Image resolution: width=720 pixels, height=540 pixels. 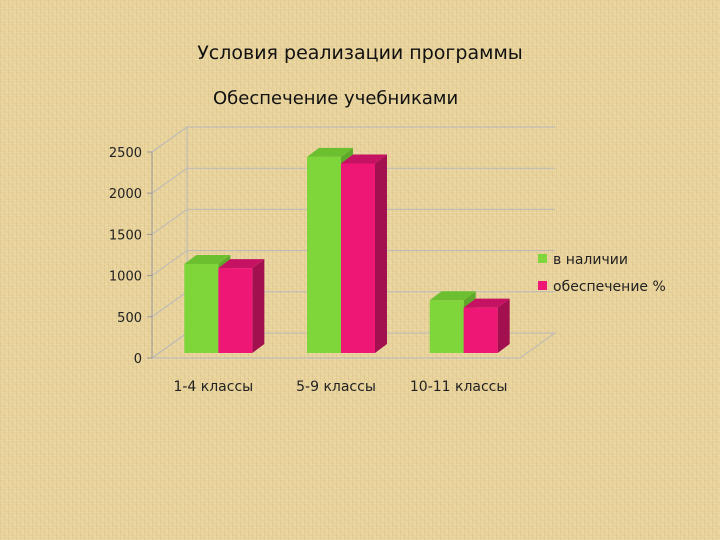 What do you see at coordinates (336, 387) in the screenshot?
I see `x-category-label: 5-9 классы` at bounding box center [336, 387].